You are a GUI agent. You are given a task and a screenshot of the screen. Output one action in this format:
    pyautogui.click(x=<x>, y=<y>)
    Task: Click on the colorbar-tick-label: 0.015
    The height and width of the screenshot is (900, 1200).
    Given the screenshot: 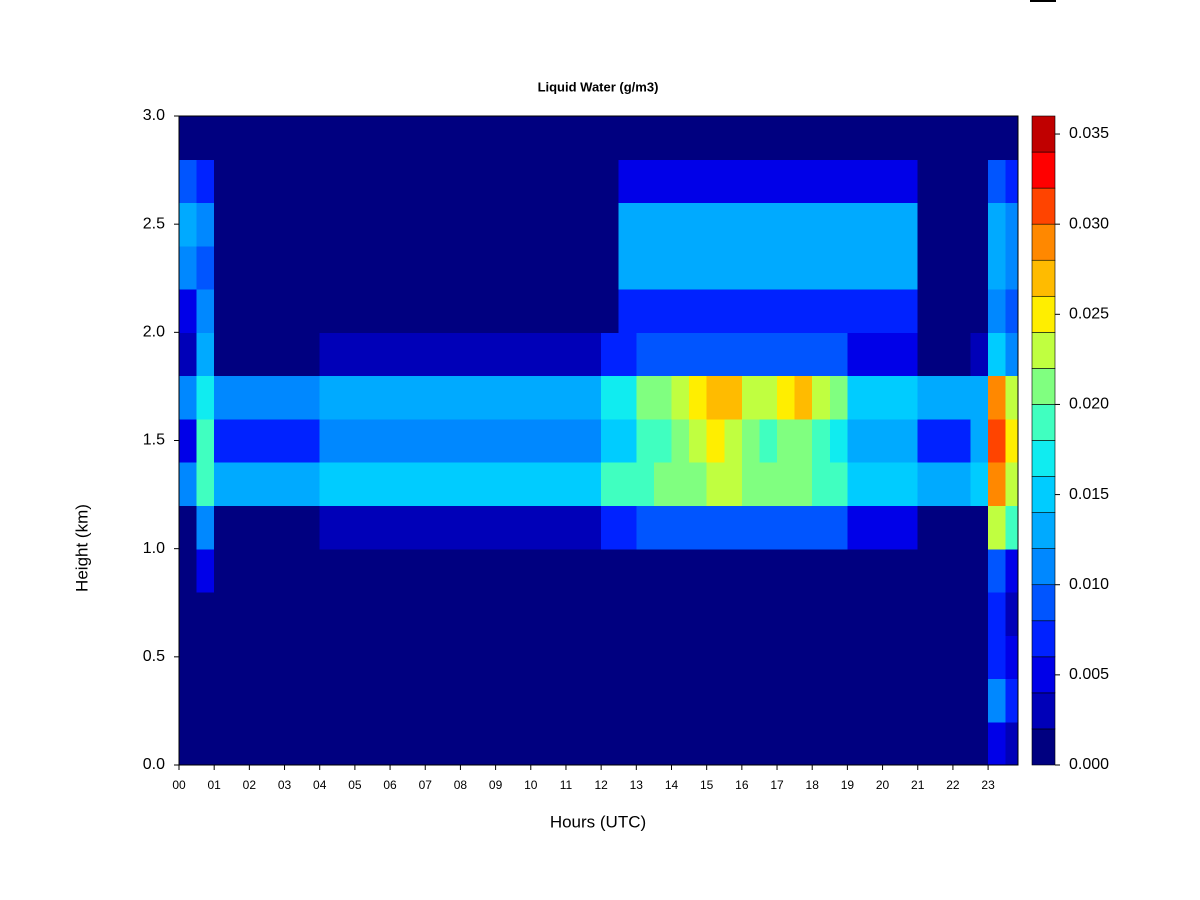 What is the action you would take?
    pyautogui.click(x=1089, y=494)
    